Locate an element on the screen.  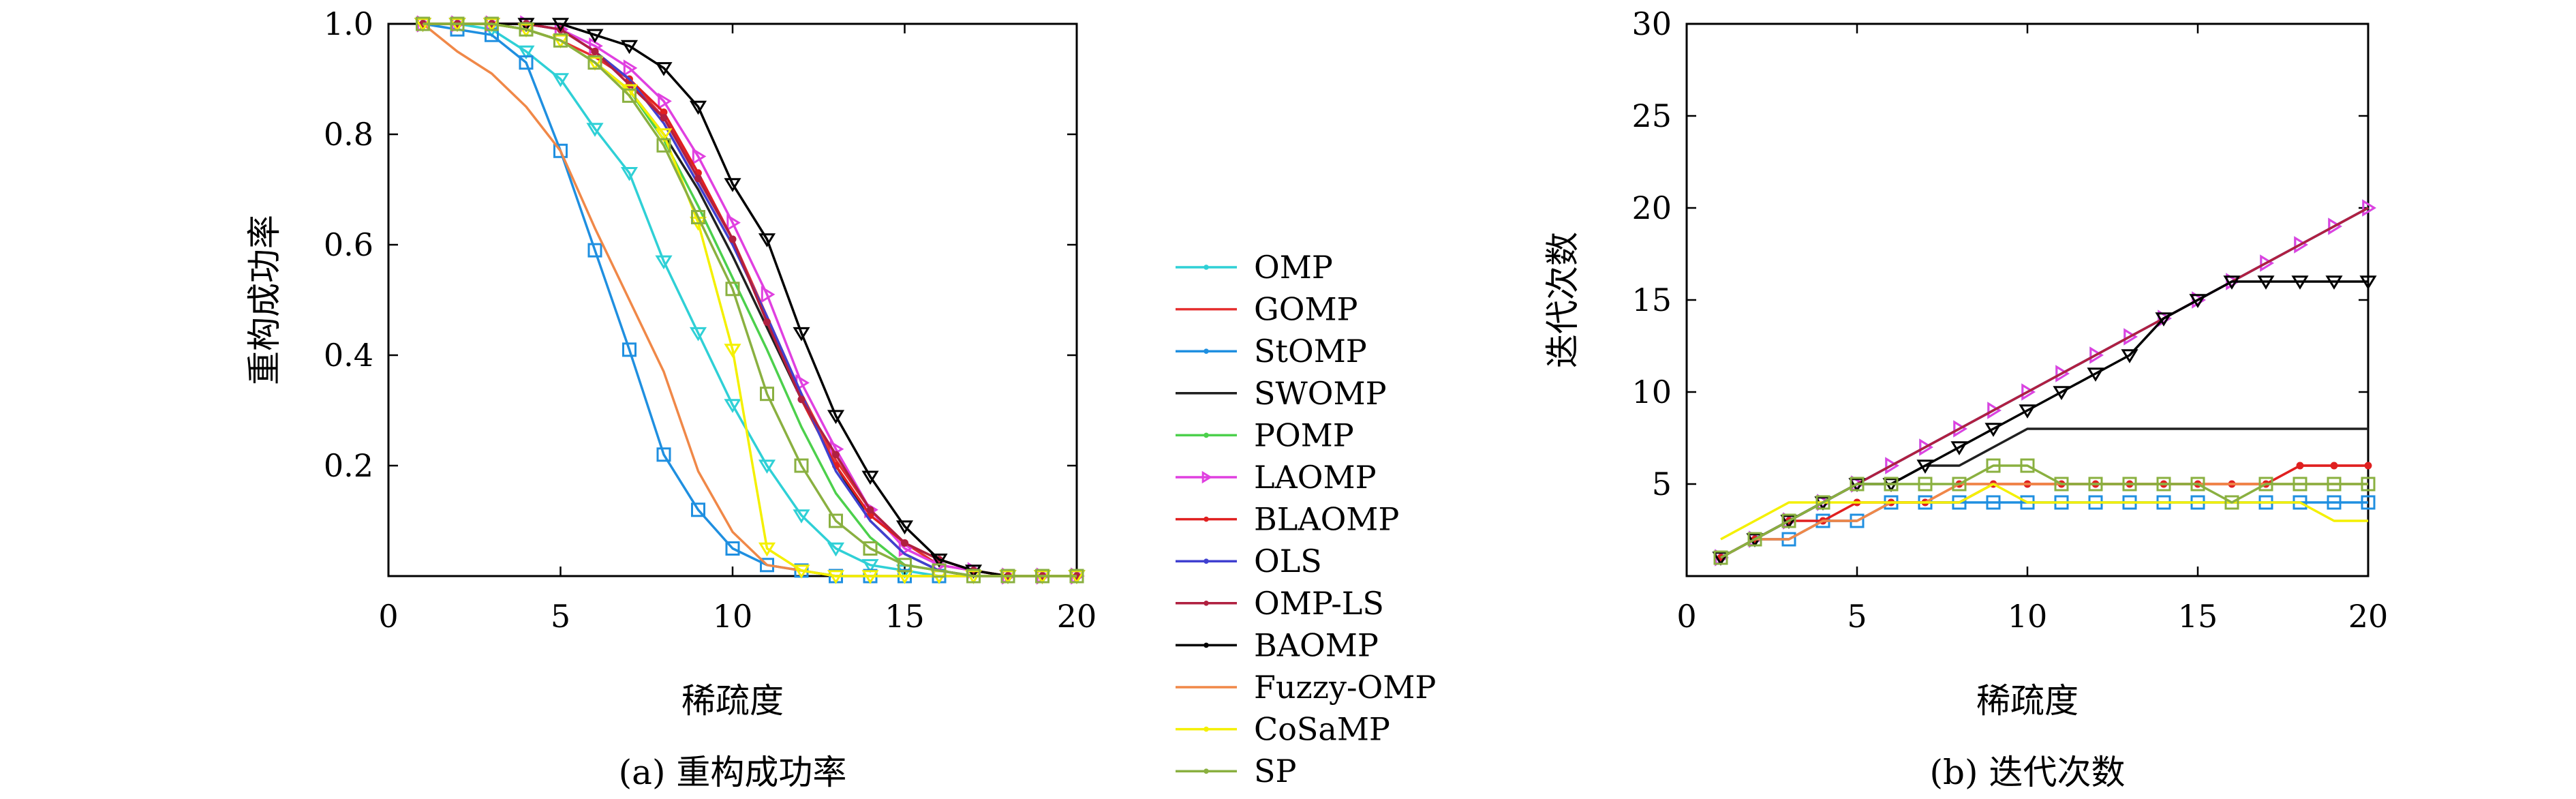
b-x-tick-label: 10 is located at coordinates (2028, 616).